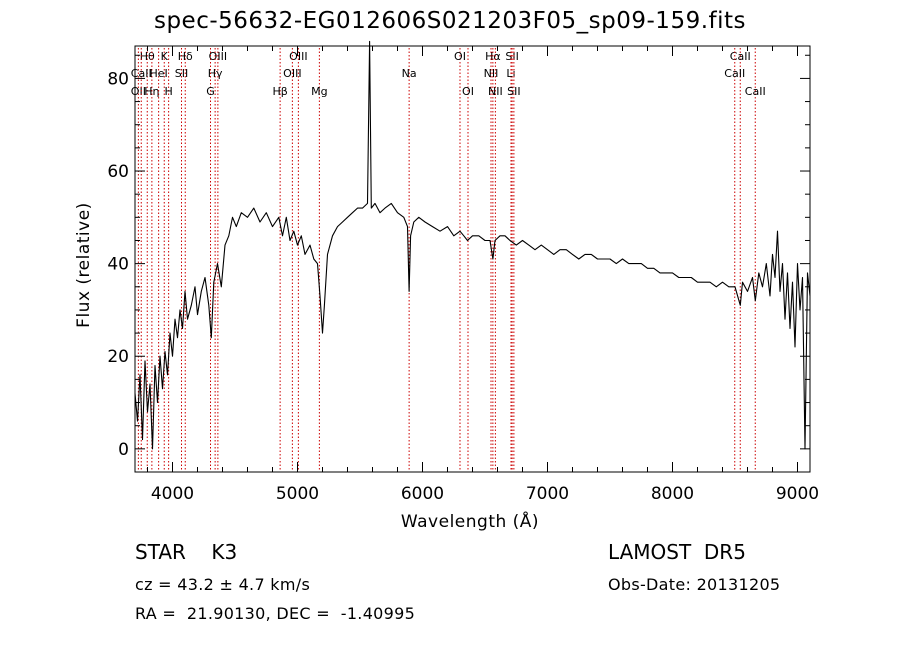 The image size is (900, 649). I want to click on line-label-5: HeI, so click(158, 73).